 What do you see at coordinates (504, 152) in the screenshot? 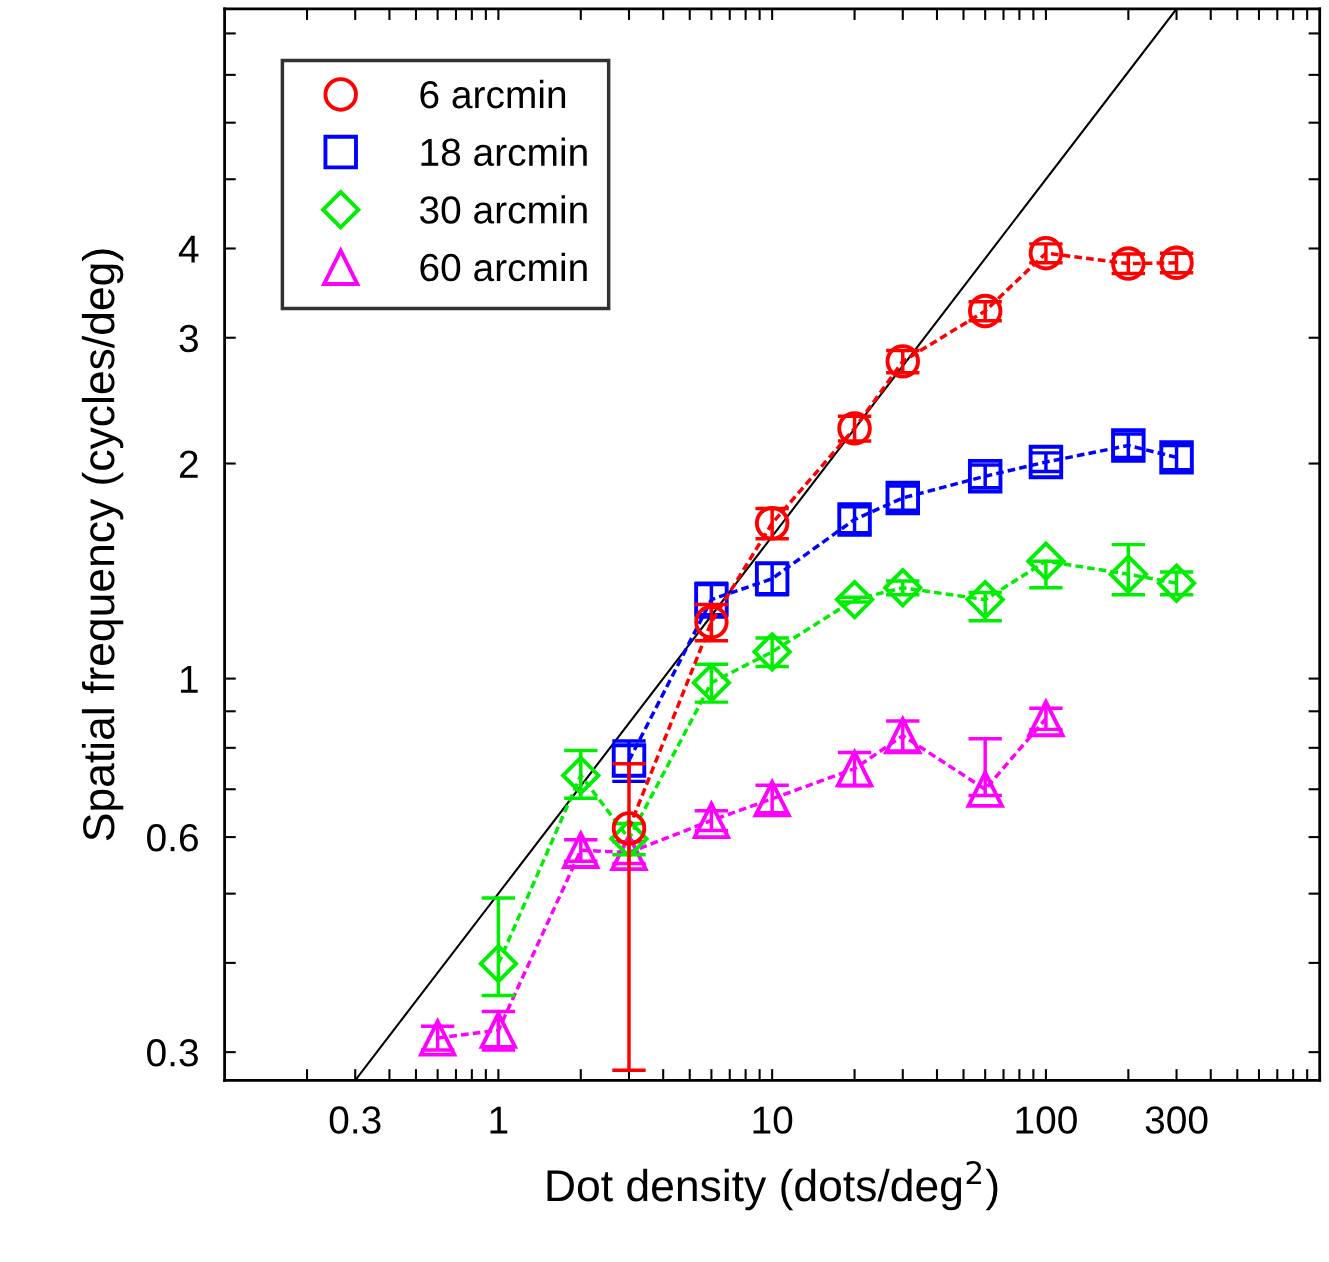
I see `legend-label: 18 arcmin` at bounding box center [504, 152].